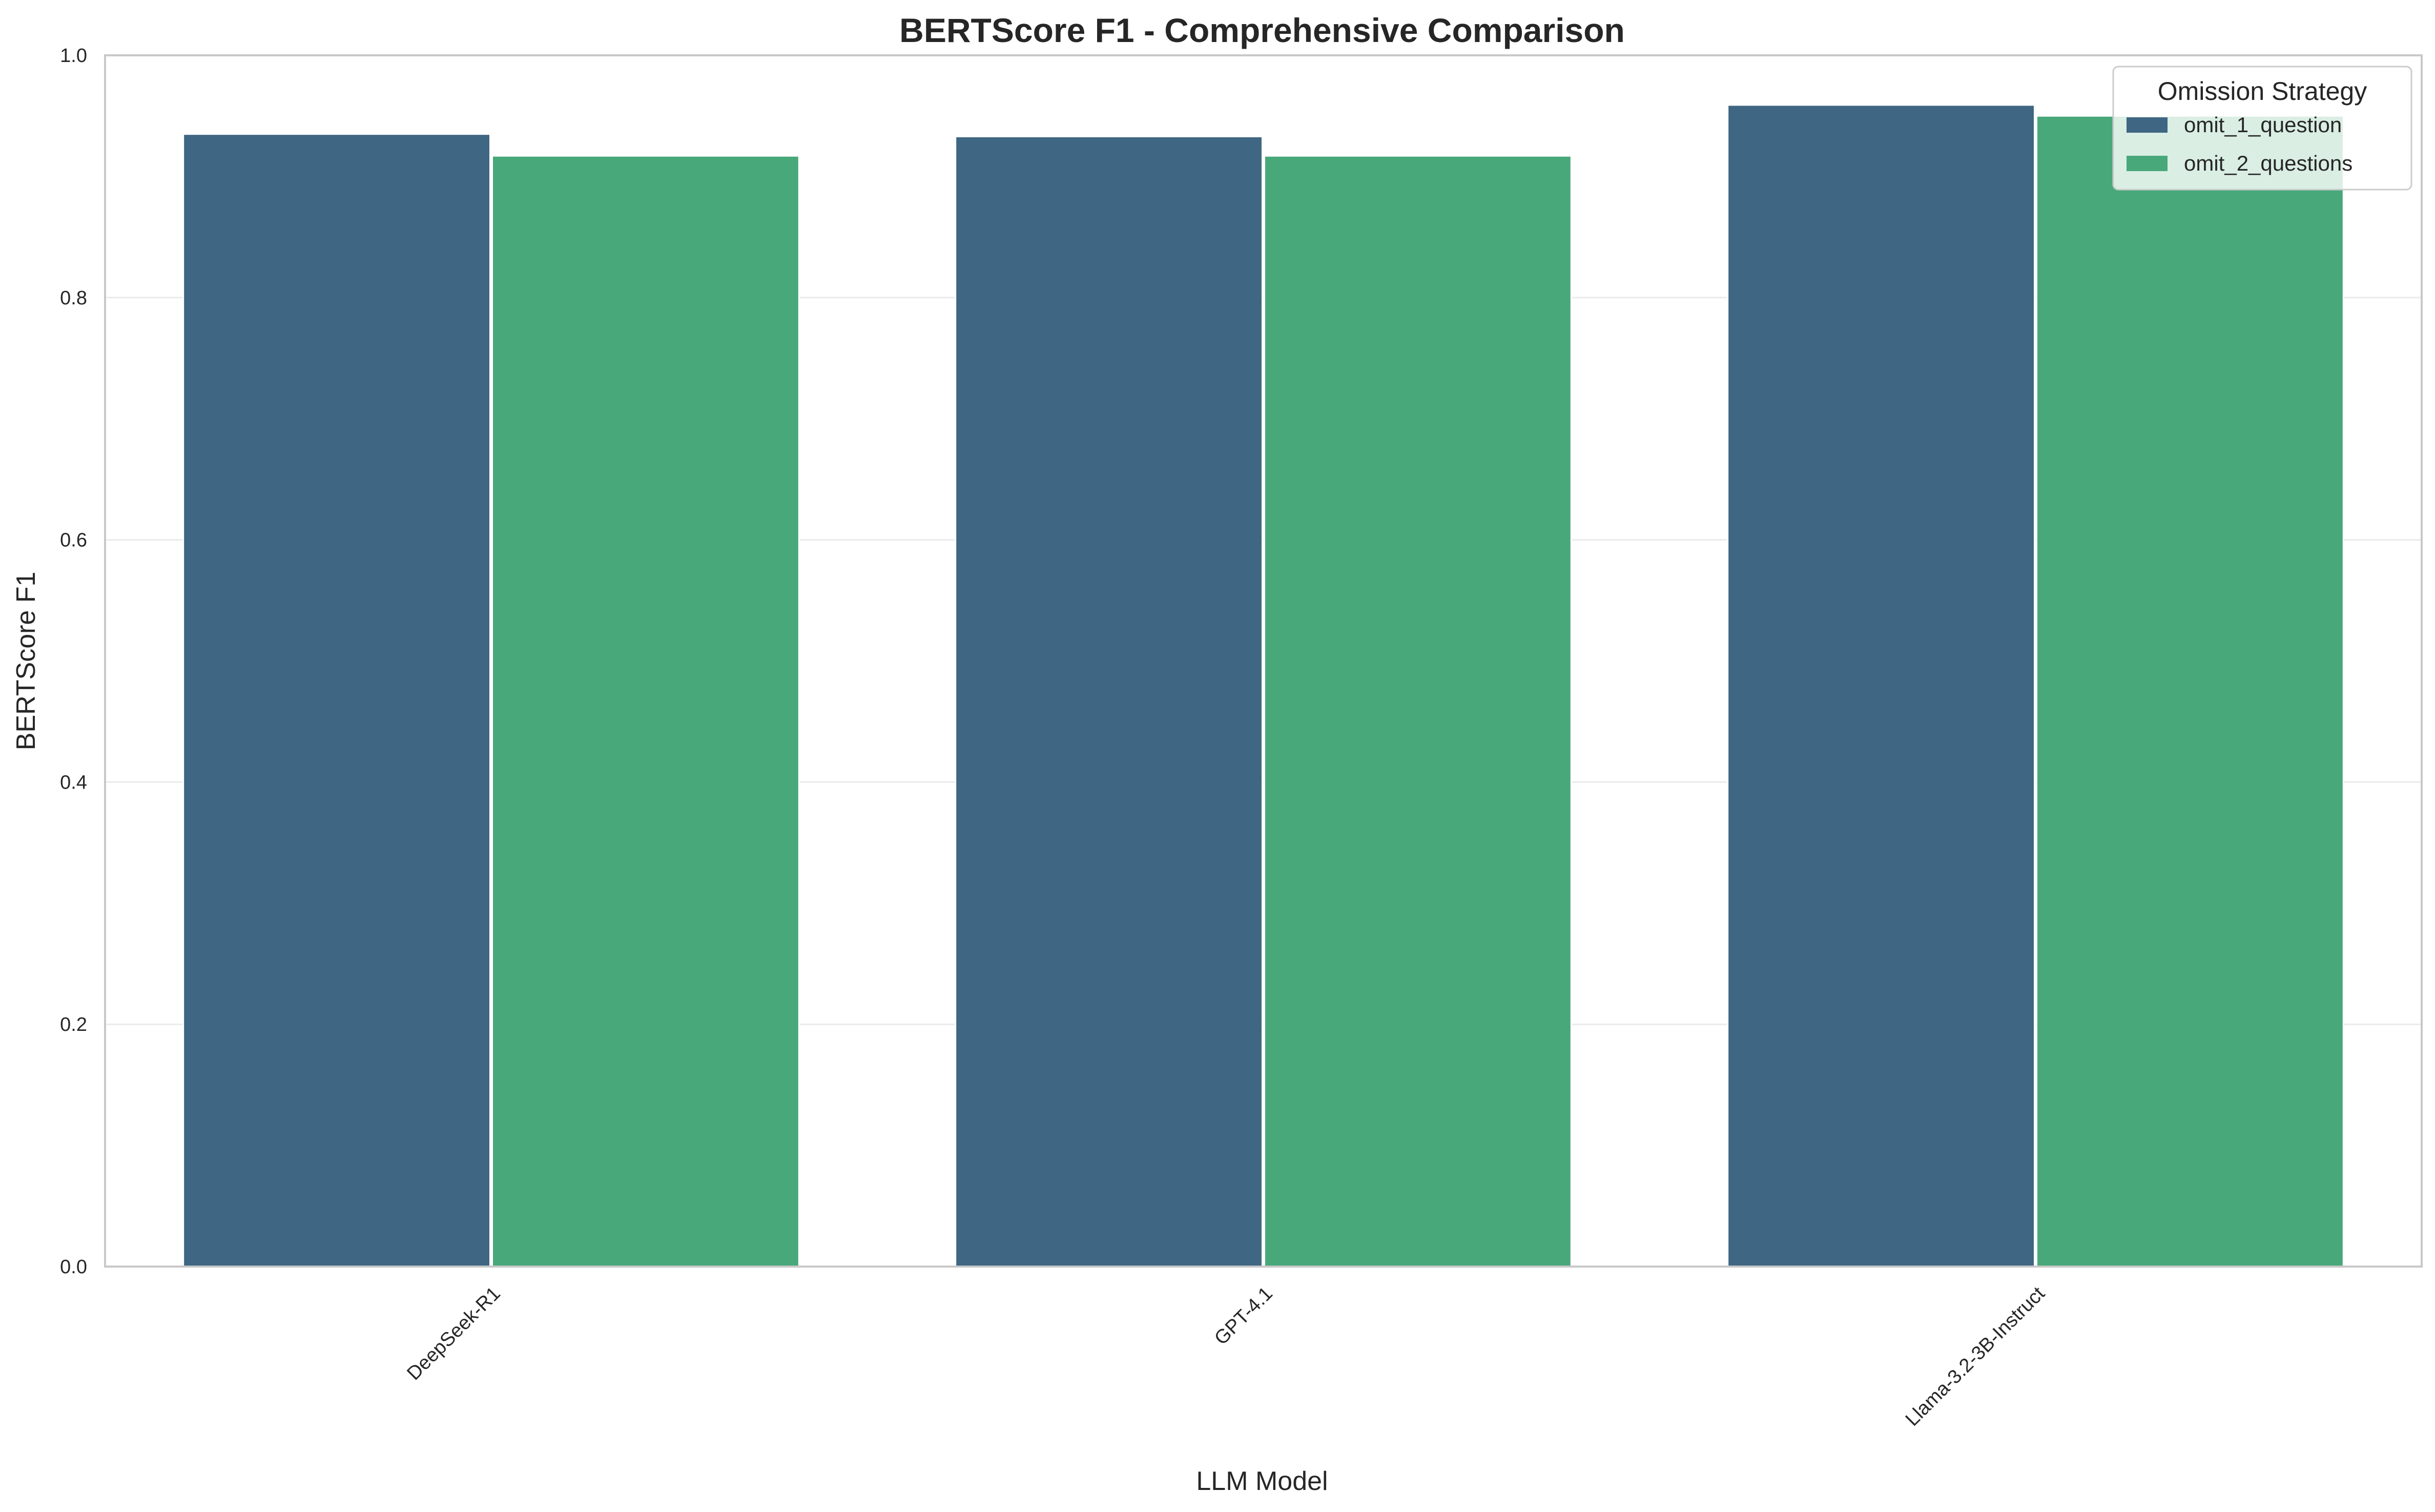 Image resolution: width=2435 pixels, height=1512 pixels. Describe the element at coordinates (1262, 30) in the screenshot. I see `chart-title: BERTScore F1 - Comprehensive Comparison` at that location.